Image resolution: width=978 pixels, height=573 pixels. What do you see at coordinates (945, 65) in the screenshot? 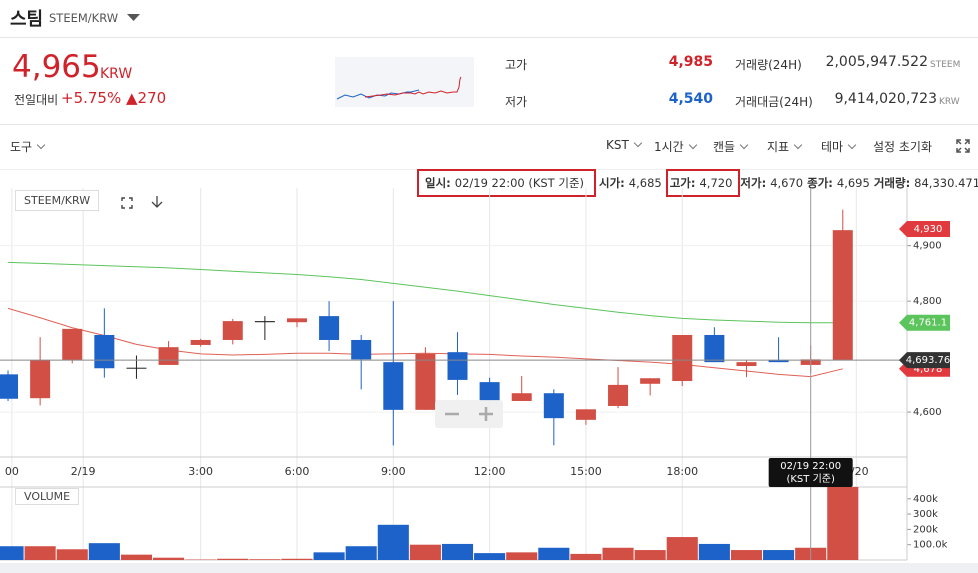
I see `volume-unit: STEEM` at bounding box center [945, 65].